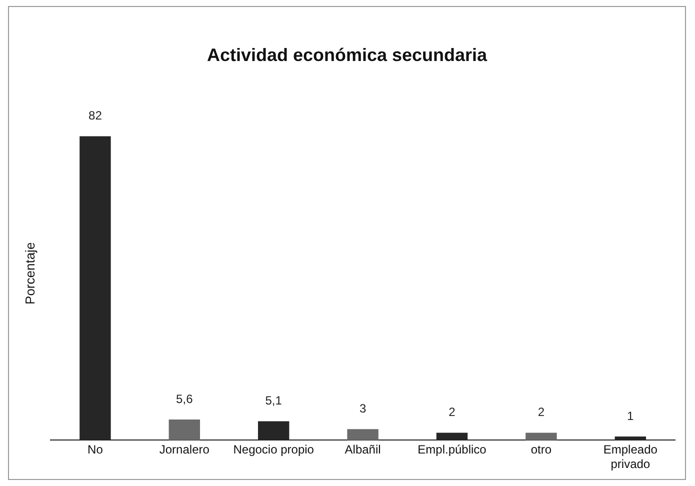 This screenshot has height=486, width=695. Describe the element at coordinates (347, 54) in the screenshot. I see `chart-title: Actividad económica secundaria` at that location.